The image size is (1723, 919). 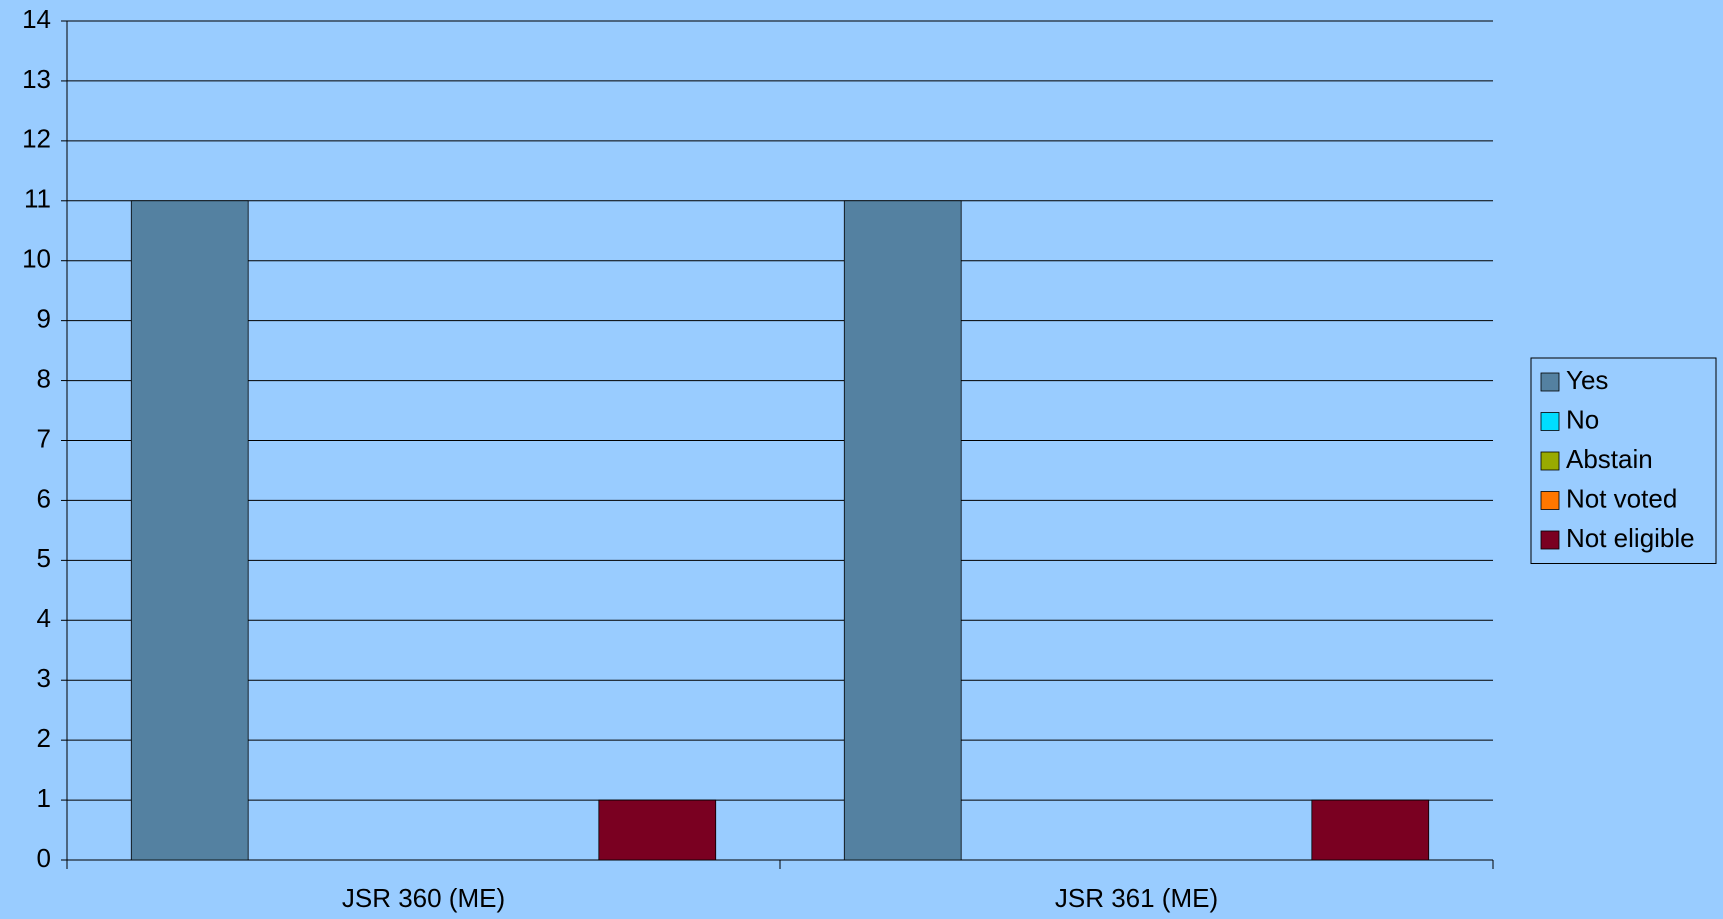 What do you see at coordinates (1582, 419) in the screenshot?
I see `legend-label: No` at bounding box center [1582, 419].